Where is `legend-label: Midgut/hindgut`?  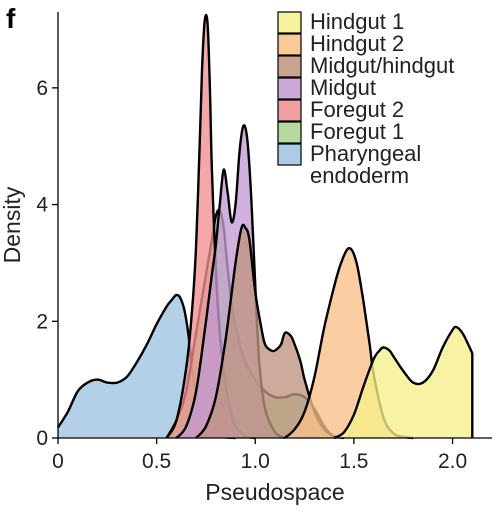 legend-label: Midgut/hindgut is located at coordinates (382, 65).